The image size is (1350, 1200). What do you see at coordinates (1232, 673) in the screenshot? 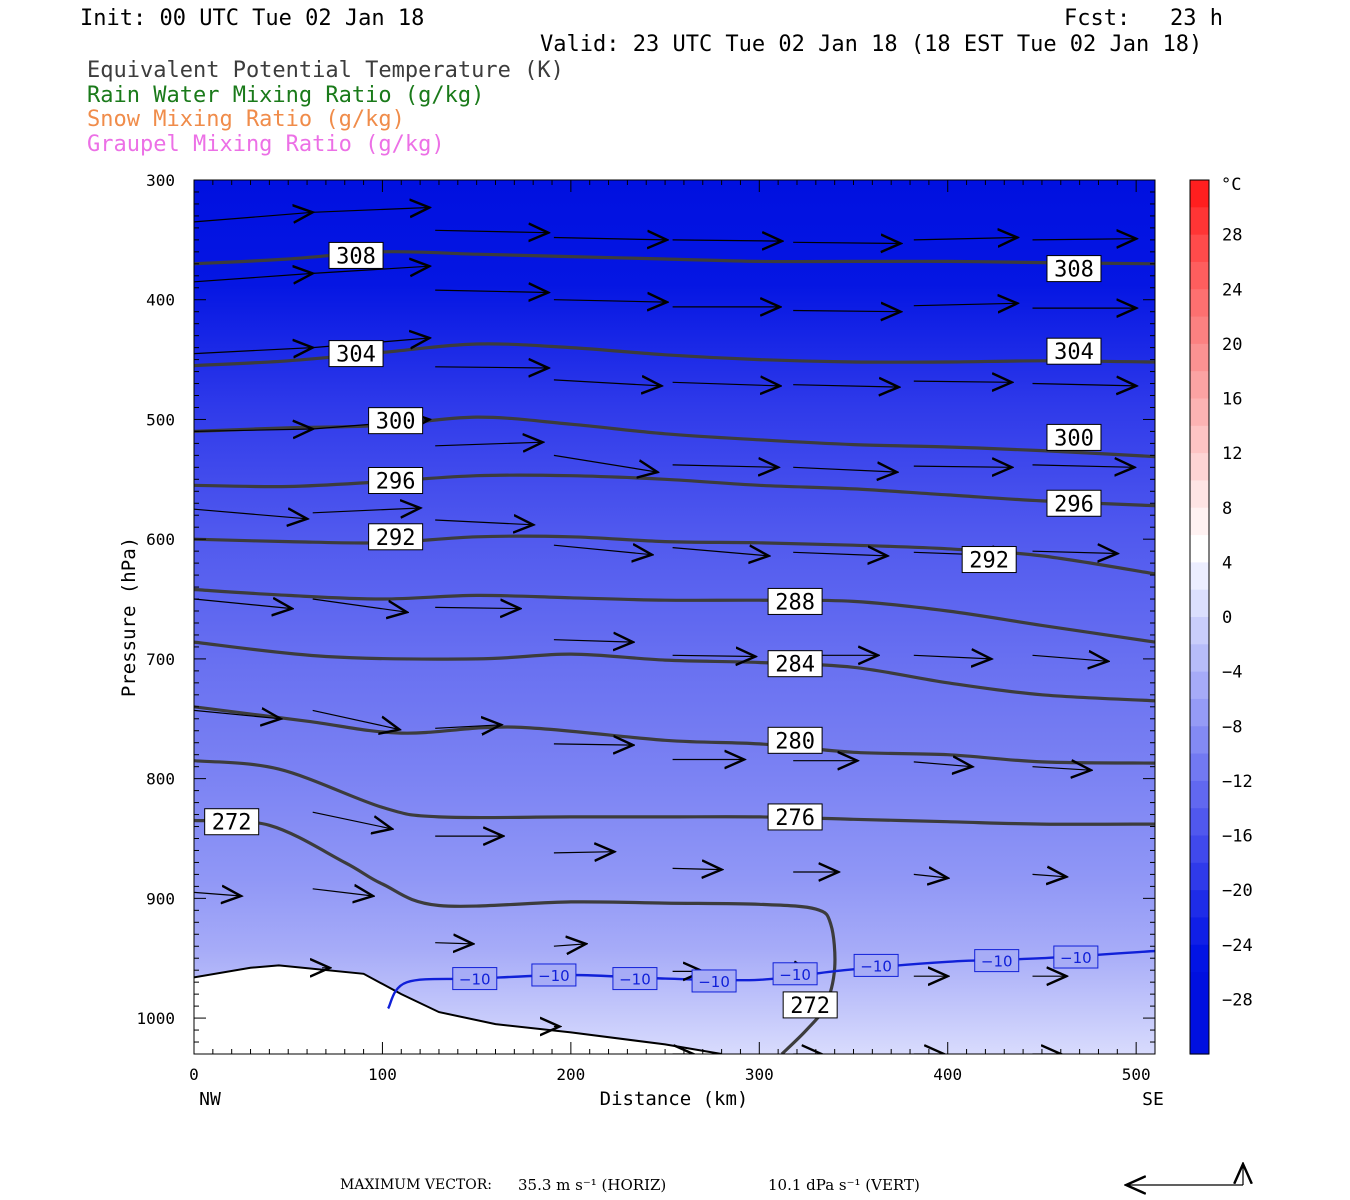
I see `colorbar-label: −4` at bounding box center [1232, 673].